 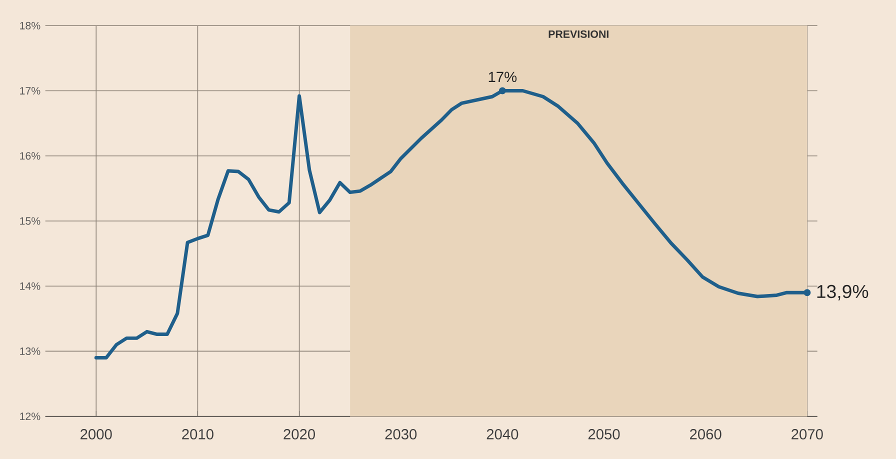 I want to click on y-tick-label: 15%, so click(x=30, y=221).